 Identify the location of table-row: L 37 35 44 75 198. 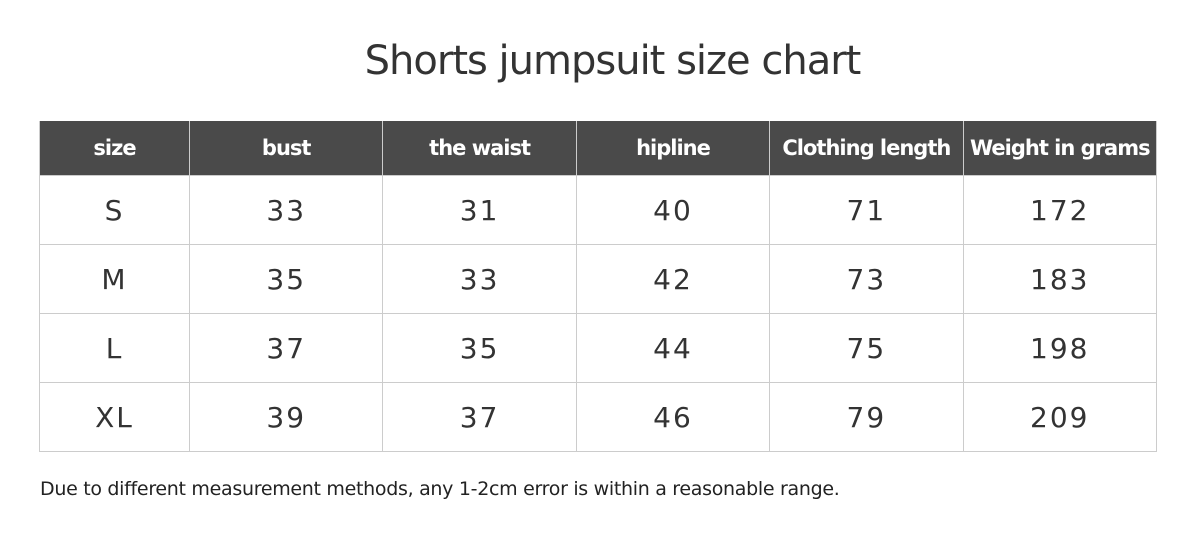
(598, 348).